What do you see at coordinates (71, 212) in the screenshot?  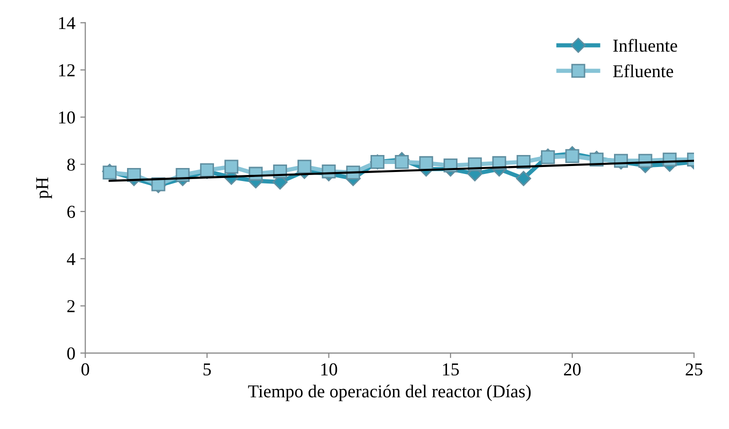 I see `y-tick-label: 6` at bounding box center [71, 212].